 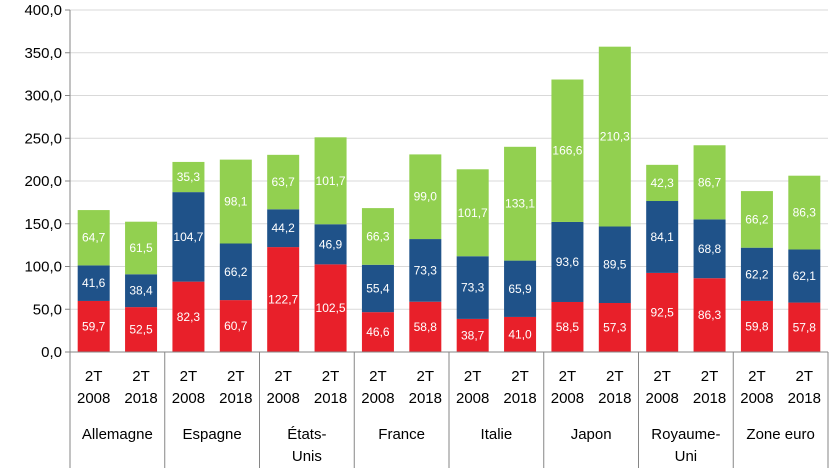 I want to click on data-label: 166,6, so click(x=567, y=151).